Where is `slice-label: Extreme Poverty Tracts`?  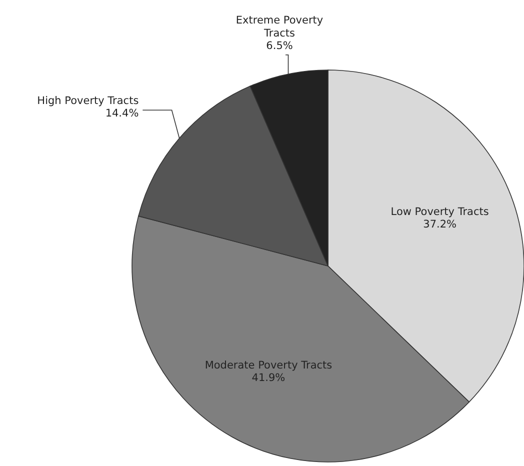
slice-label: Extreme Poverty Tracts is located at coordinates (280, 27).